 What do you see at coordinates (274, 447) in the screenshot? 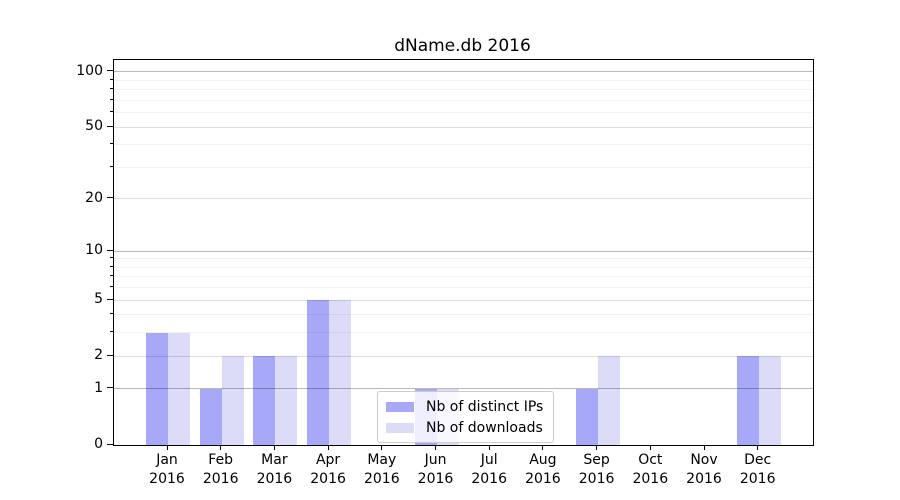
I see `x-tick-mar` at bounding box center [274, 447].